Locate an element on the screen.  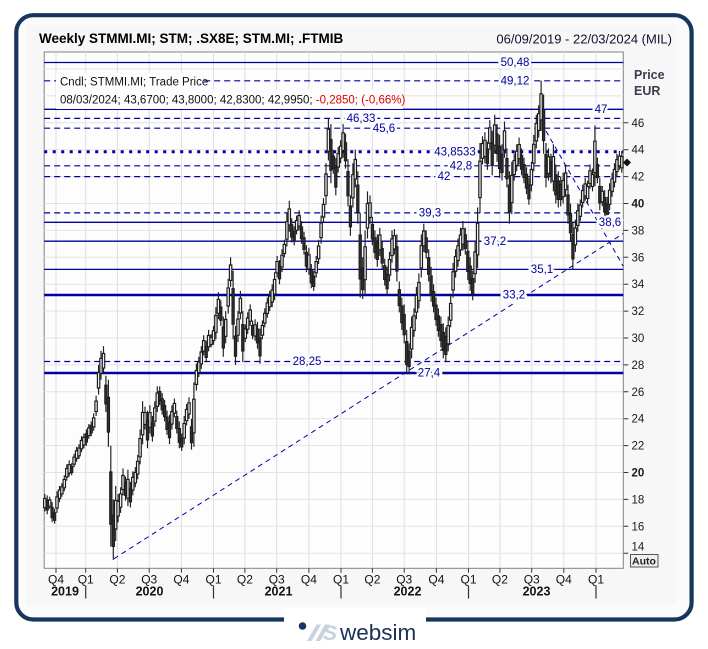
svg-text: 28,25 is located at coordinates (307, 362).